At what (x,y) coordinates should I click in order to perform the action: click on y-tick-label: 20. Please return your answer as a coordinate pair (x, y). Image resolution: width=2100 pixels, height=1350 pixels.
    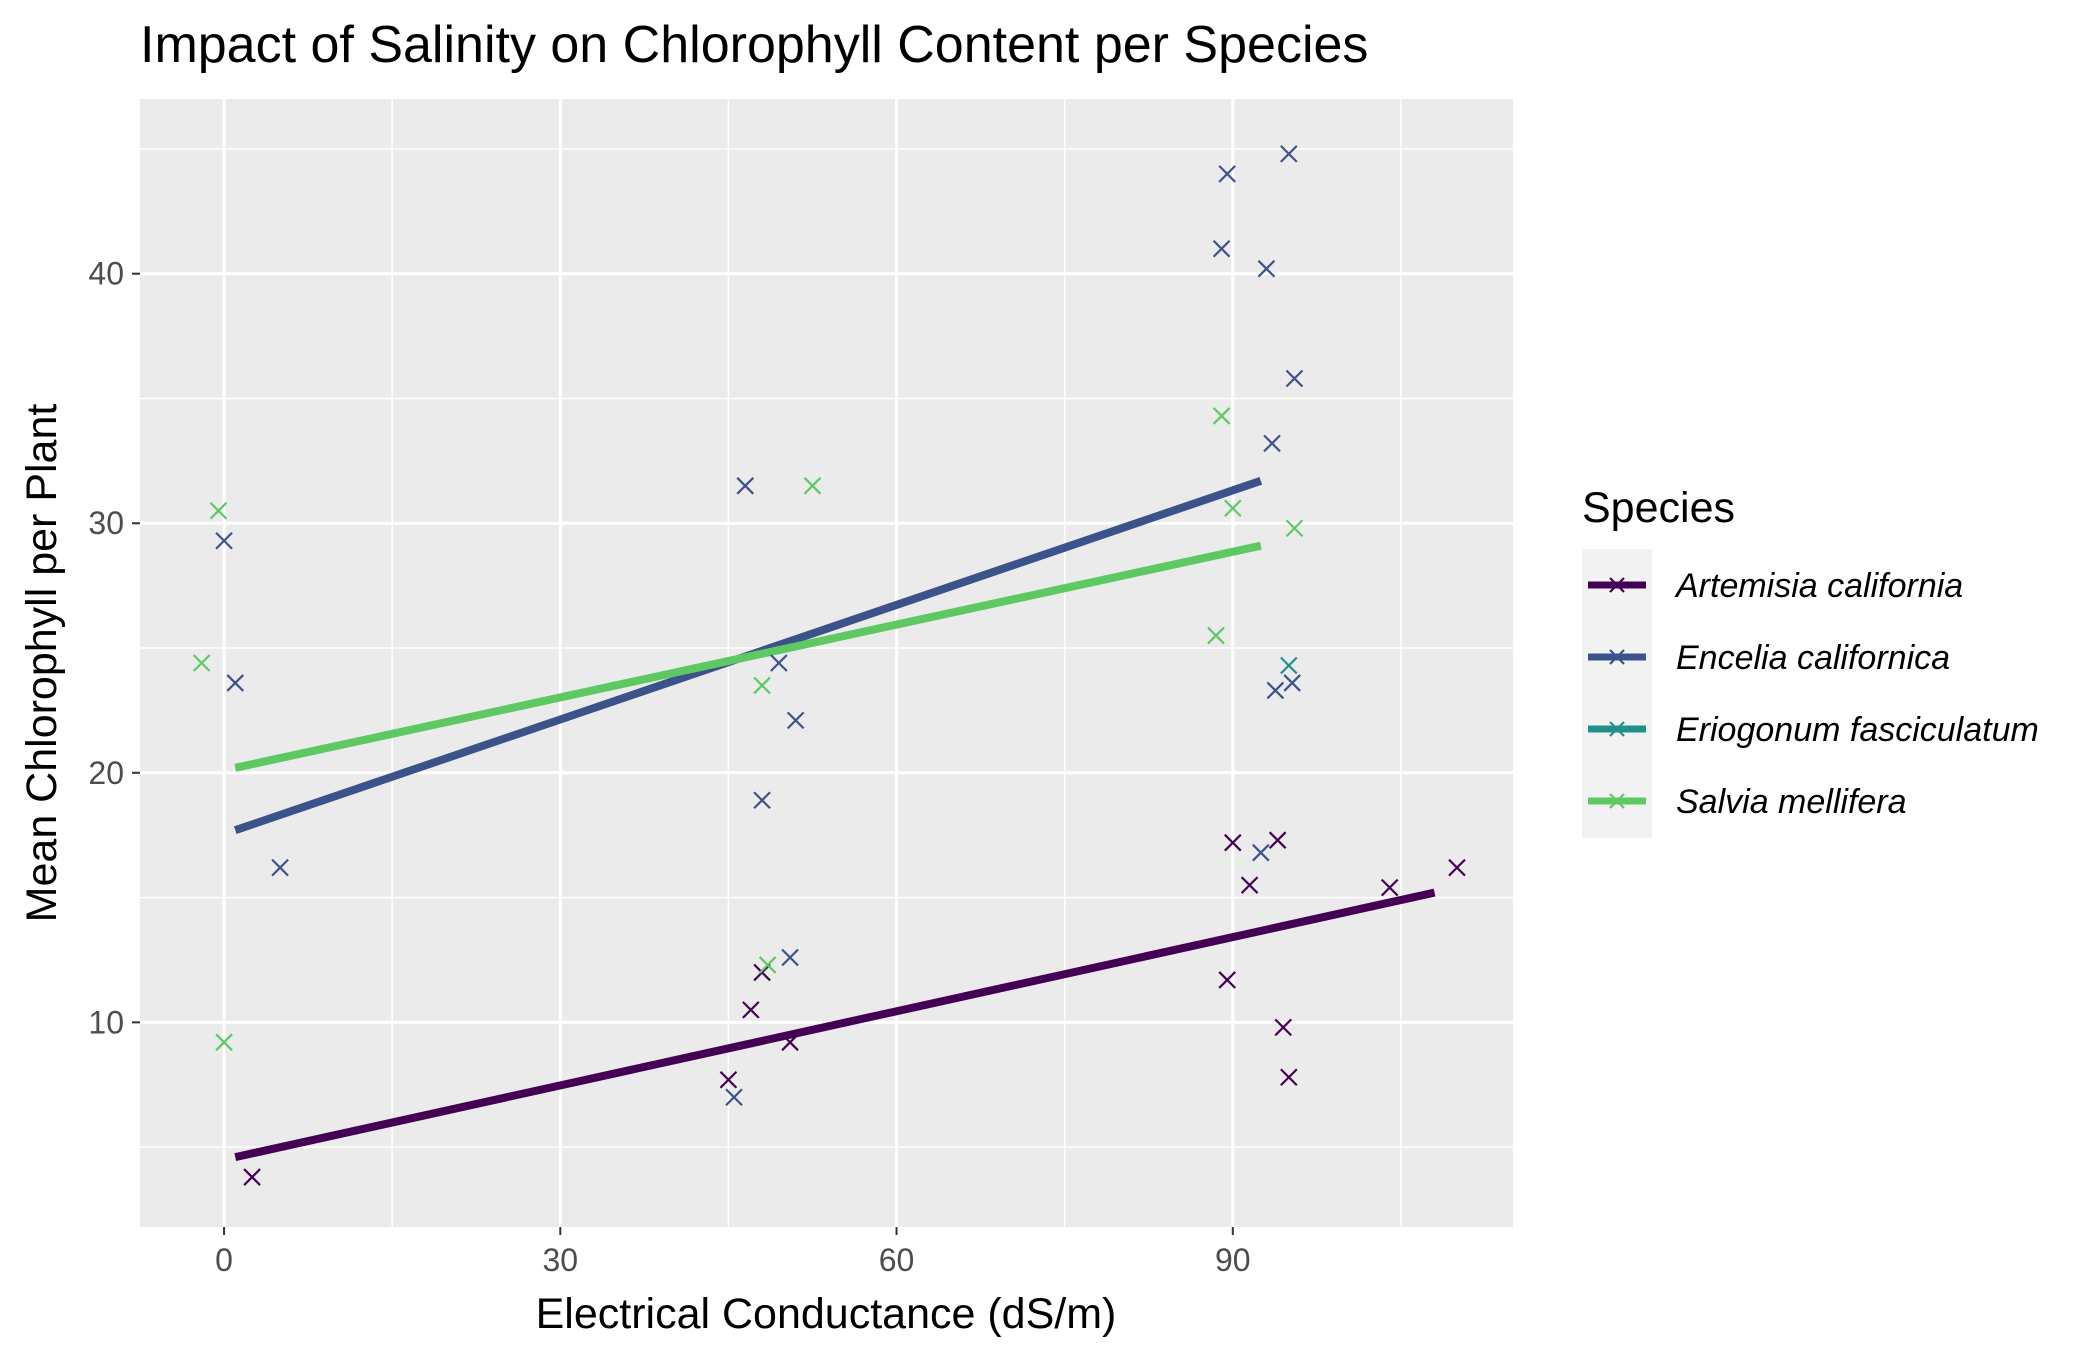
    Looking at the image, I should click on (106, 773).